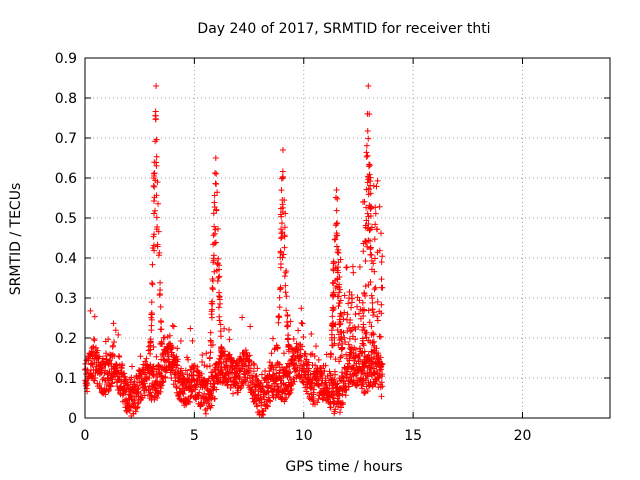 The width and height of the screenshot is (640, 480). I want to click on y-tick-label: 0.7, so click(66, 139).